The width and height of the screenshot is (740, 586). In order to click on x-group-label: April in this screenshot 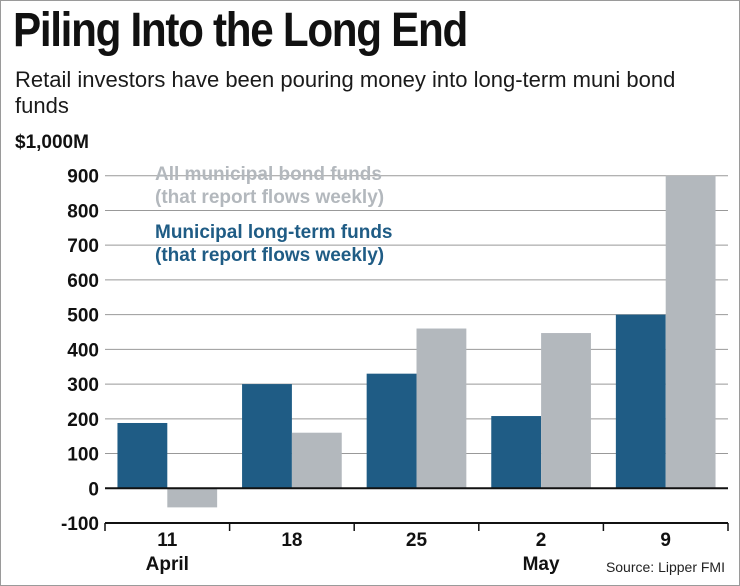, I will do `click(167, 564)`.